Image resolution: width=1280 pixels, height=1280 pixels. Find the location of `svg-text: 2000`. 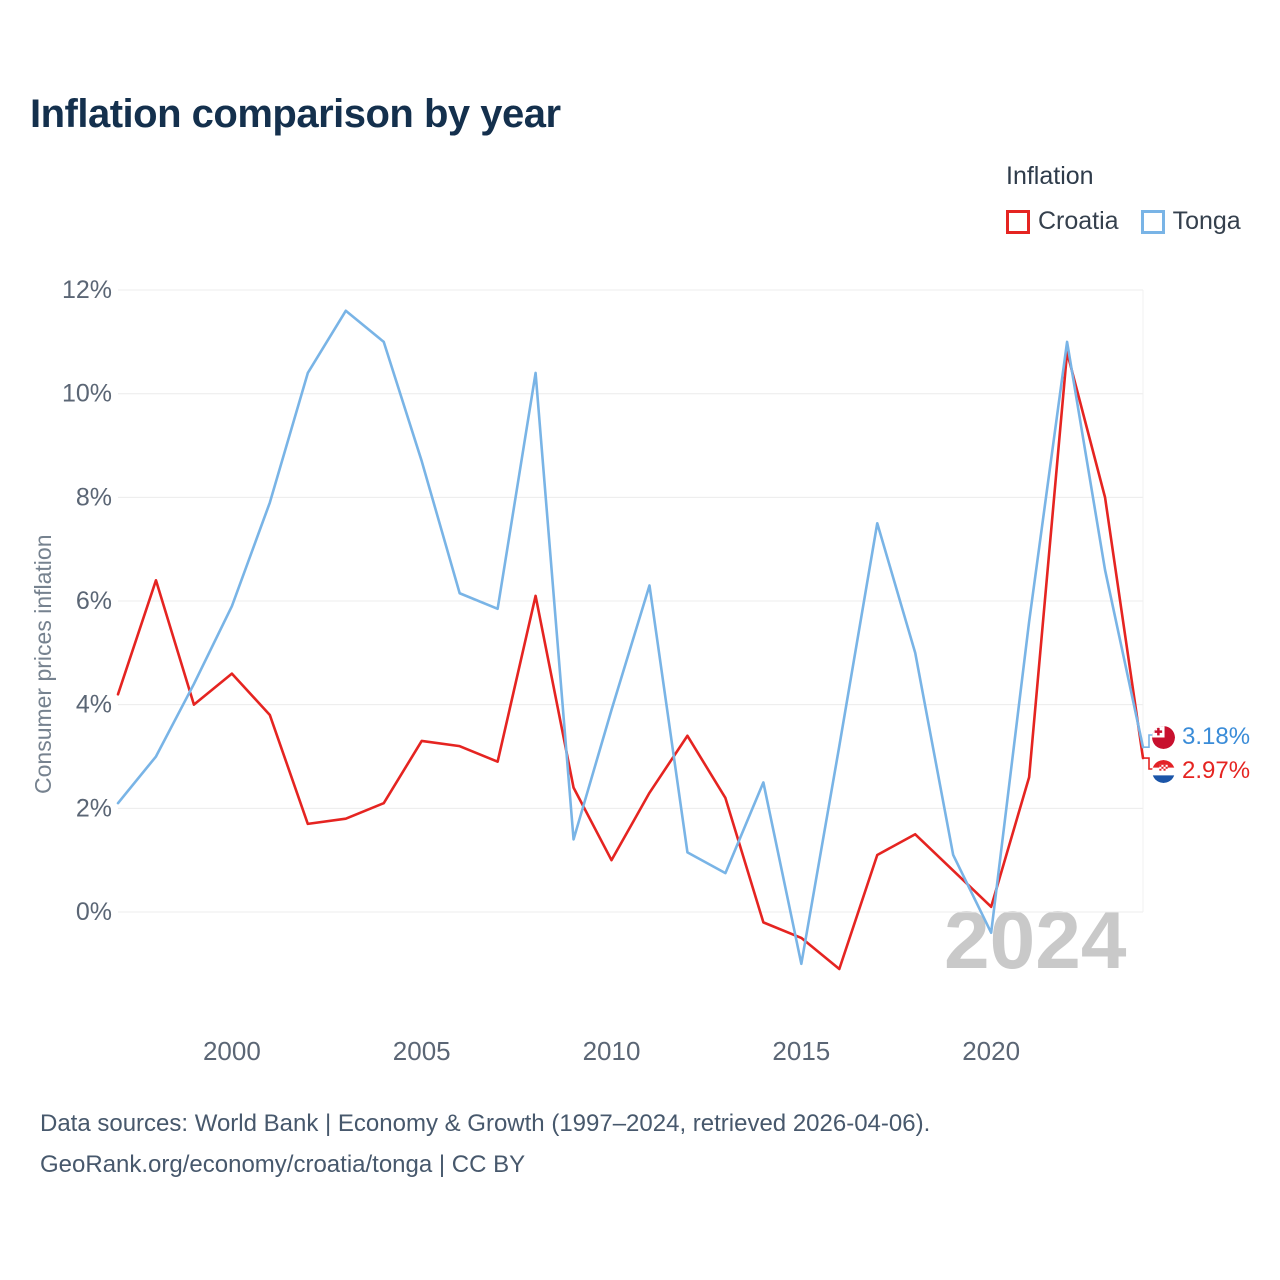

svg-text: 2000 is located at coordinates (232, 1051).